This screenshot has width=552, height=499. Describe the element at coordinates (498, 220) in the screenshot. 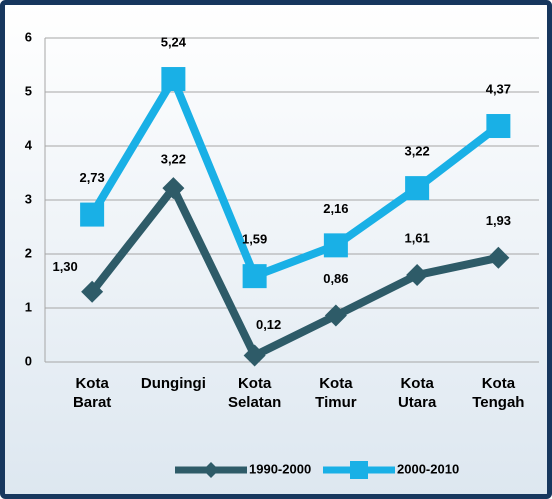

I see `data-label: 1,93` at that location.